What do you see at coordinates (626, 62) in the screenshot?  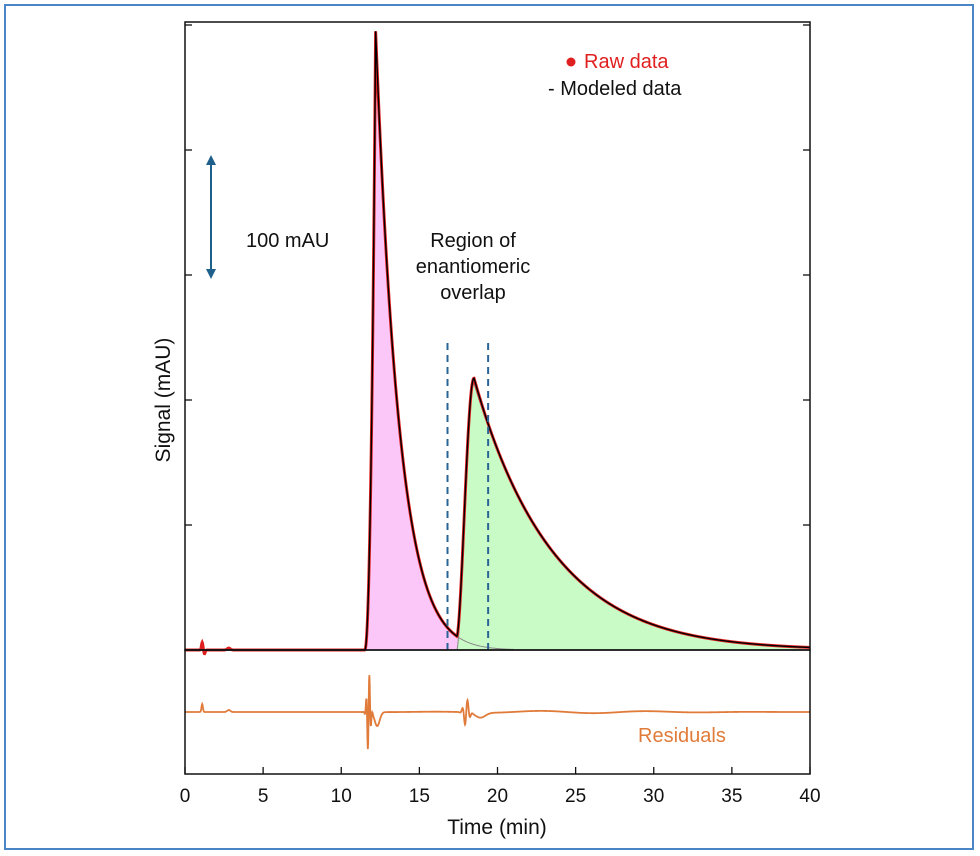 I see `legend-raw-label: Raw data` at bounding box center [626, 62].